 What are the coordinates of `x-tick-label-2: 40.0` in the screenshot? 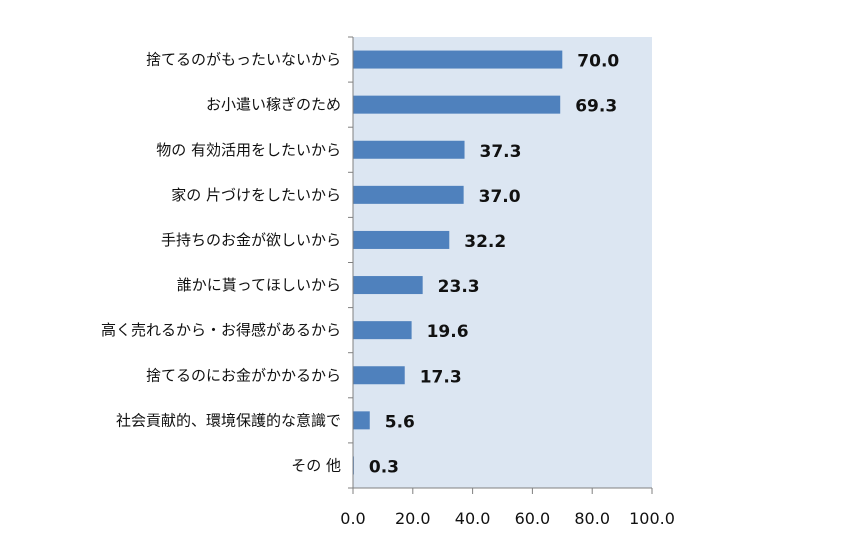 It's located at (473, 518).